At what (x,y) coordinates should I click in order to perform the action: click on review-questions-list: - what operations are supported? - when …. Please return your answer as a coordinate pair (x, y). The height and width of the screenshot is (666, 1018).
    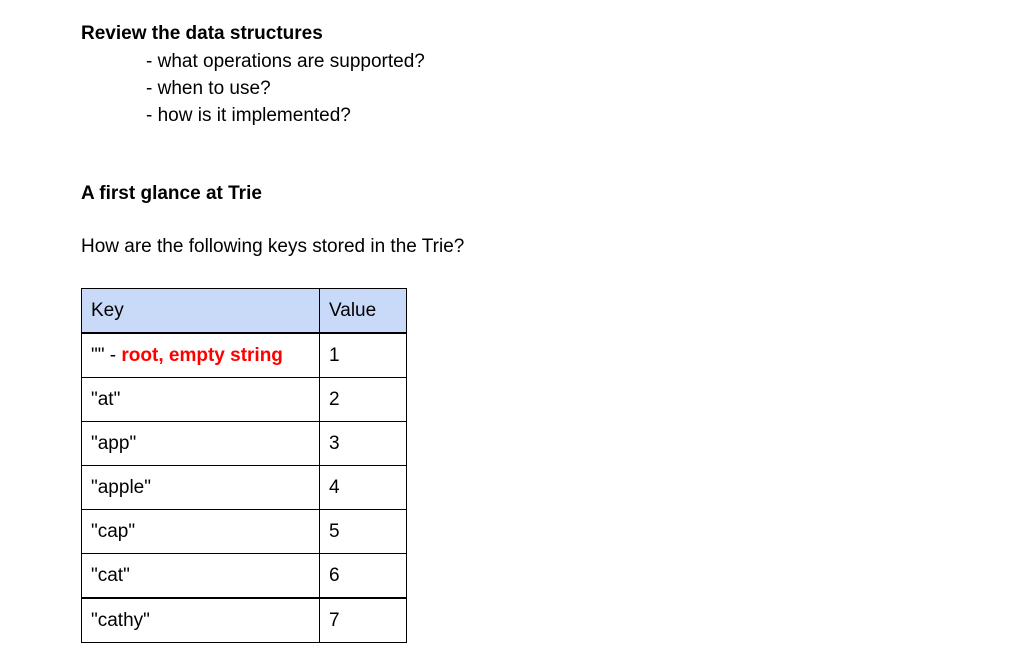
    Looking at the image, I should click on (285, 88).